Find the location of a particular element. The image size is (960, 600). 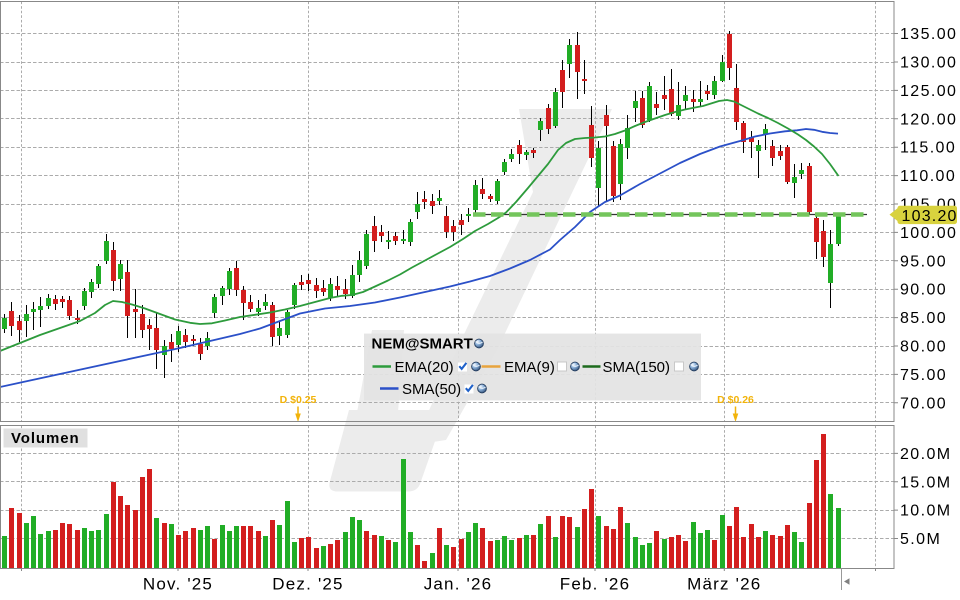

svg-text: 20.0M is located at coordinates (925, 454).